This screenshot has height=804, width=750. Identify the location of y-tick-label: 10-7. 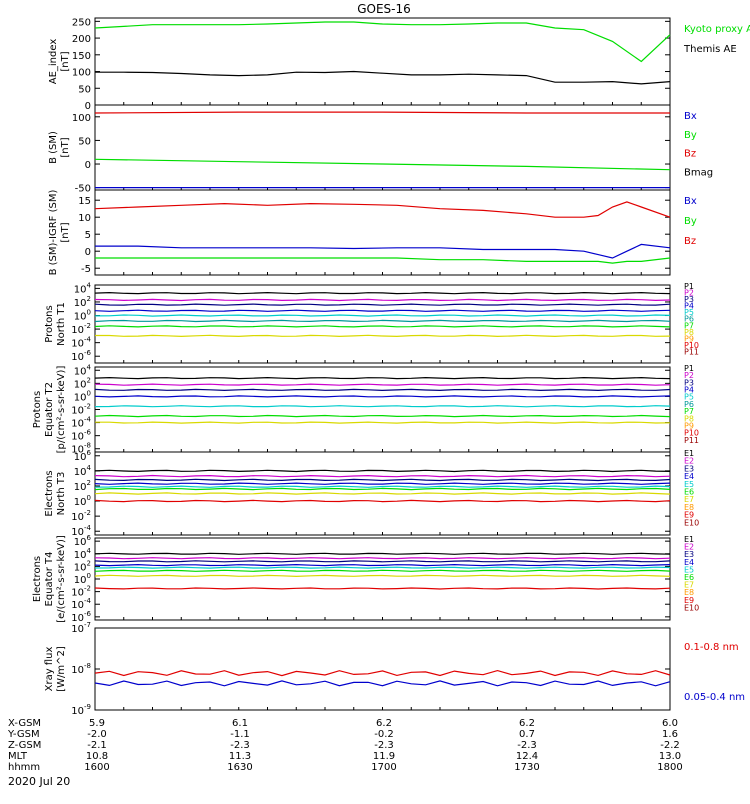
(81, 628).